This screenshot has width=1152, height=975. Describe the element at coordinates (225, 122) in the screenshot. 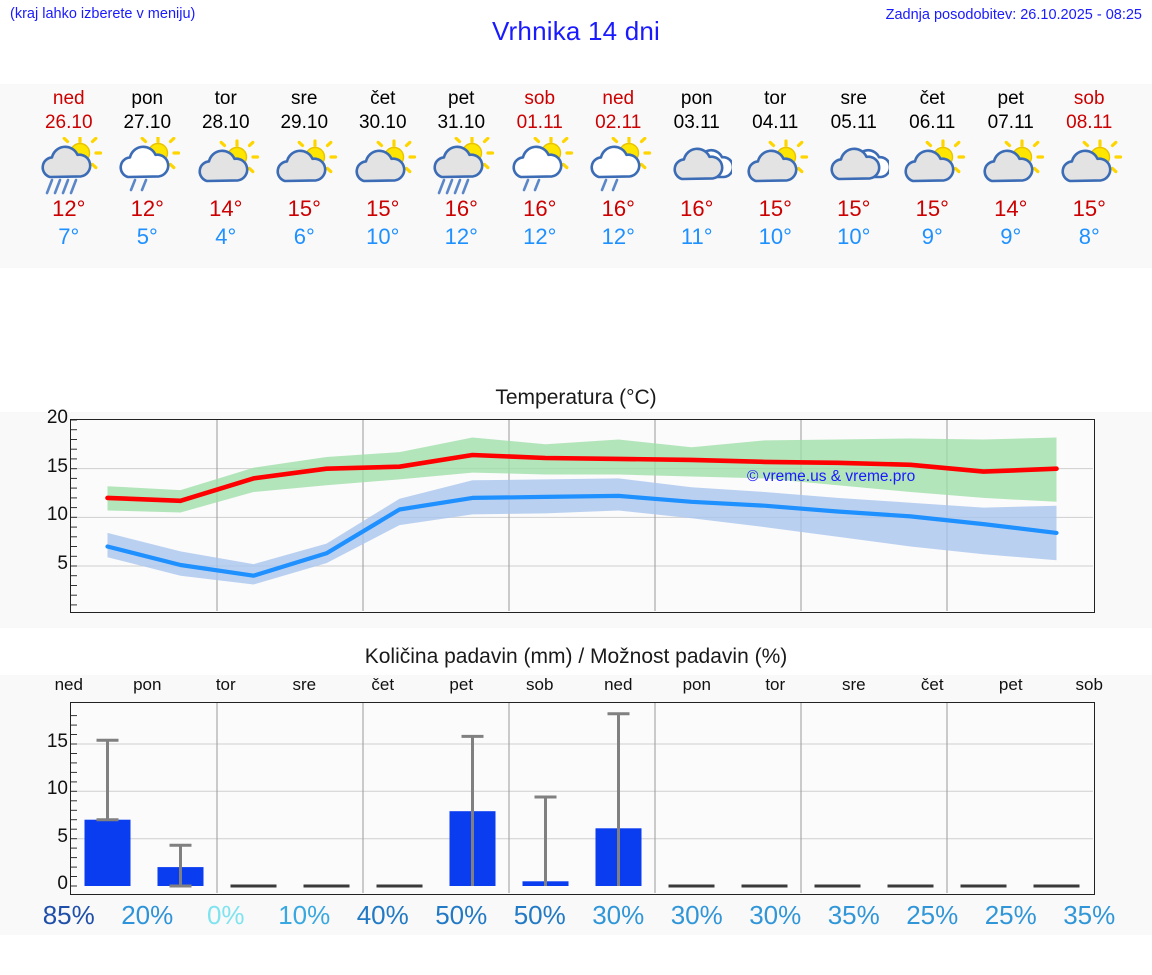

I see `day-date: 28.10` at that location.